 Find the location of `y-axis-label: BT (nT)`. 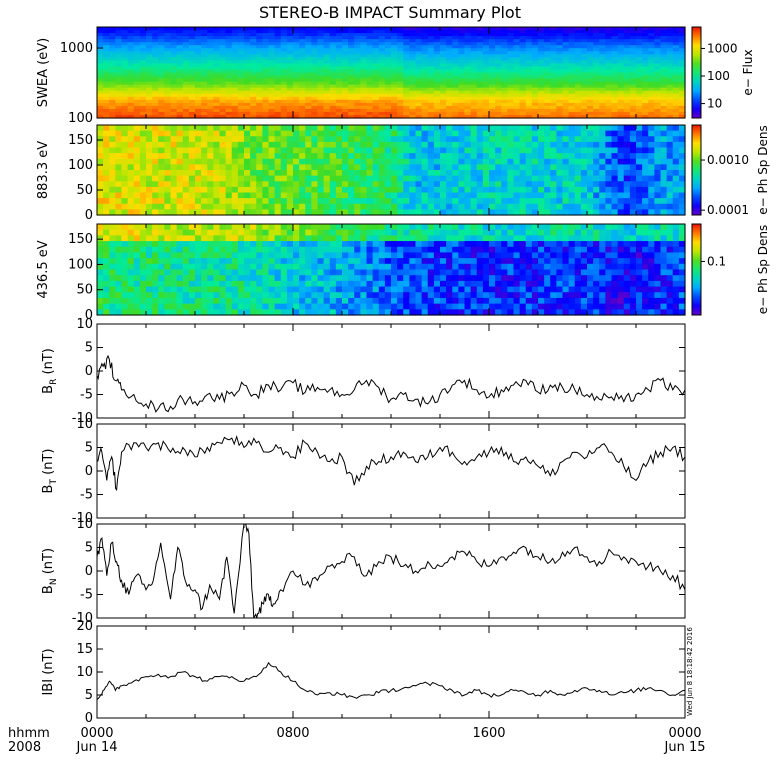

y-axis-label: BT (nT) is located at coordinates (50, 471).